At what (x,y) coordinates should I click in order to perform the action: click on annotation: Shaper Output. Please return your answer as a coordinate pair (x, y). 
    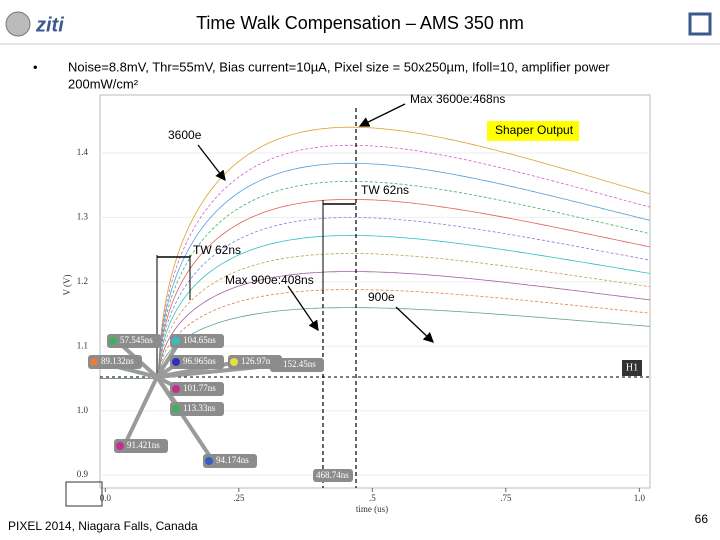
    Looking at the image, I should click on (534, 130).